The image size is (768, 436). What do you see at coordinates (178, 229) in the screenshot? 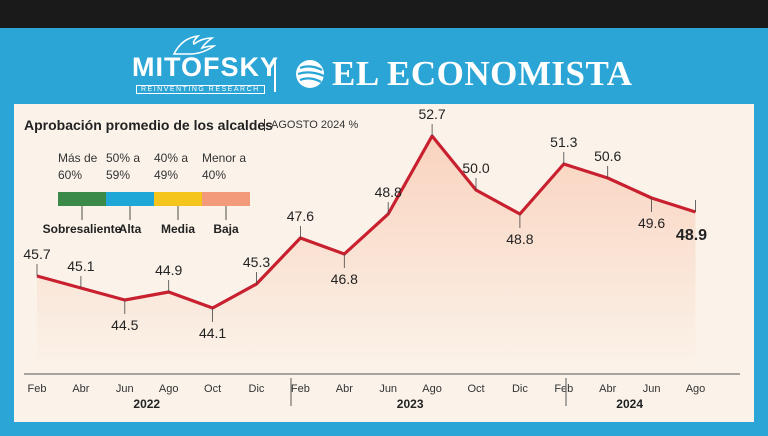
I see `legend-name: Media` at bounding box center [178, 229].